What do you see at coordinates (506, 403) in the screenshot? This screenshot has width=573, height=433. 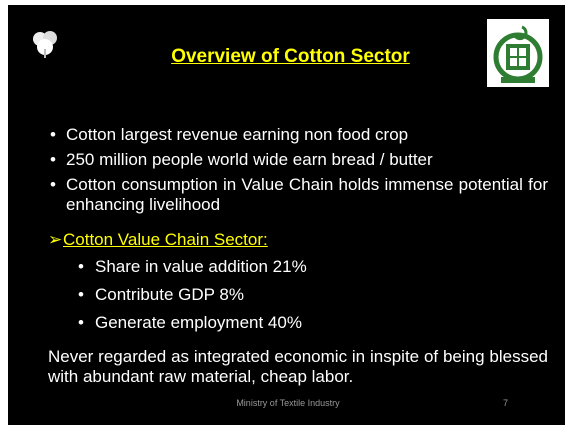 I see `page-number: 7` at bounding box center [506, 403].